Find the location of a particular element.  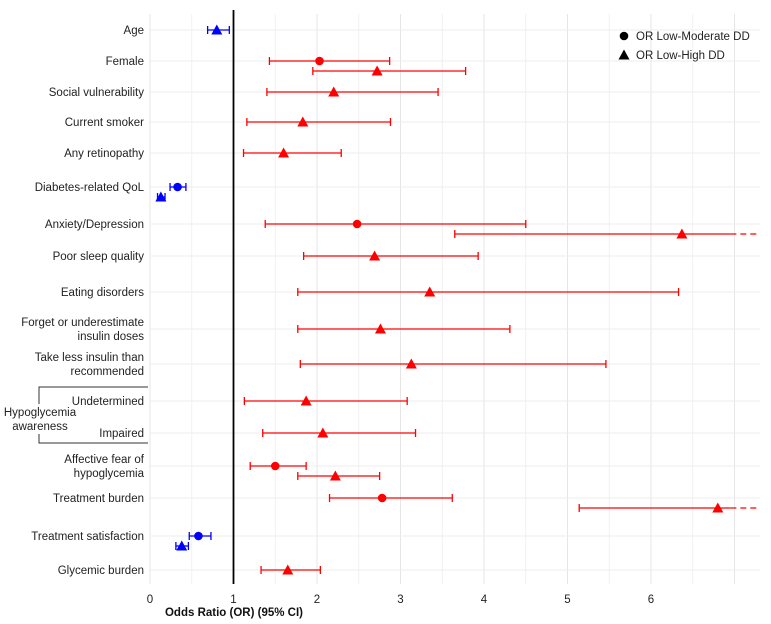

row-label: Anxiety/Depression is located at coordinates (94, 225).